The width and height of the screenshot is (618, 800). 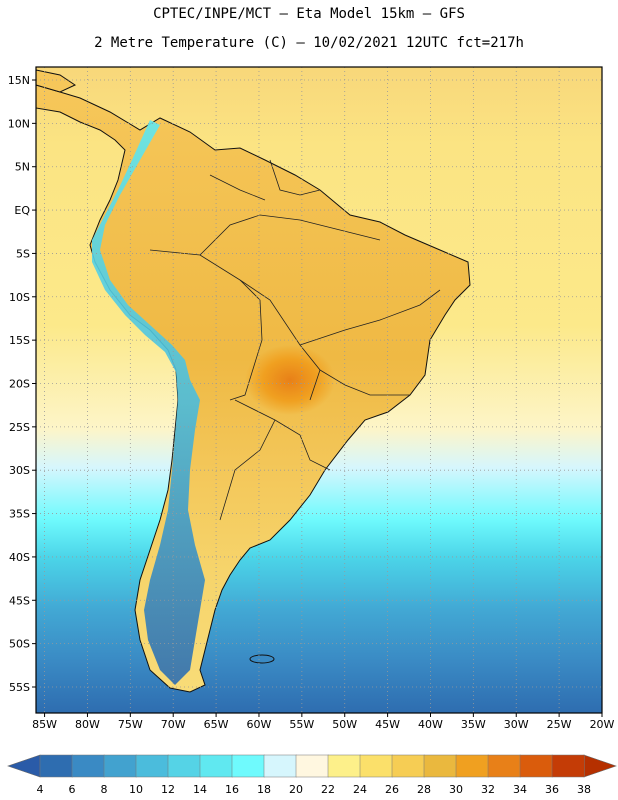 I want to click on andes-cold-zone, so click(x=148, y=402).